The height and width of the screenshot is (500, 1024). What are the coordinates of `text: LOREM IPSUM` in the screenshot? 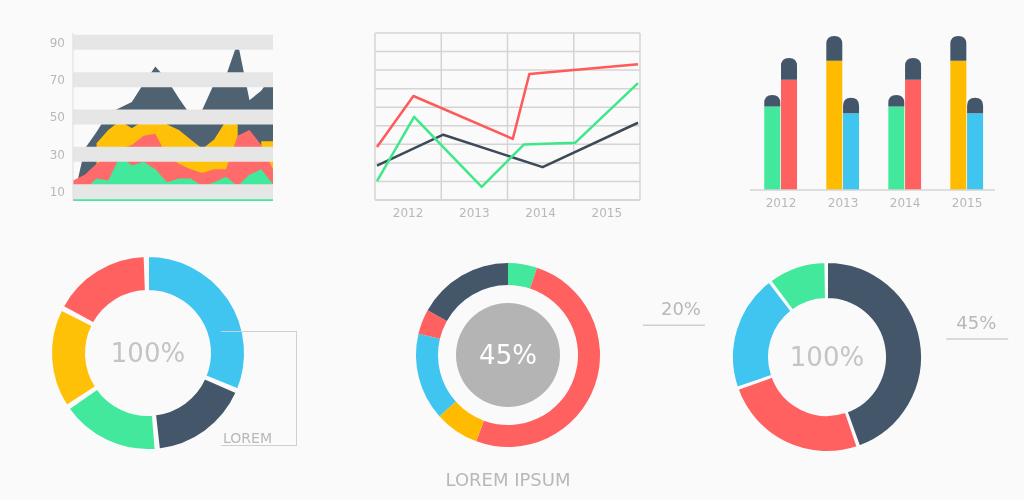 It's located at (508, 480).